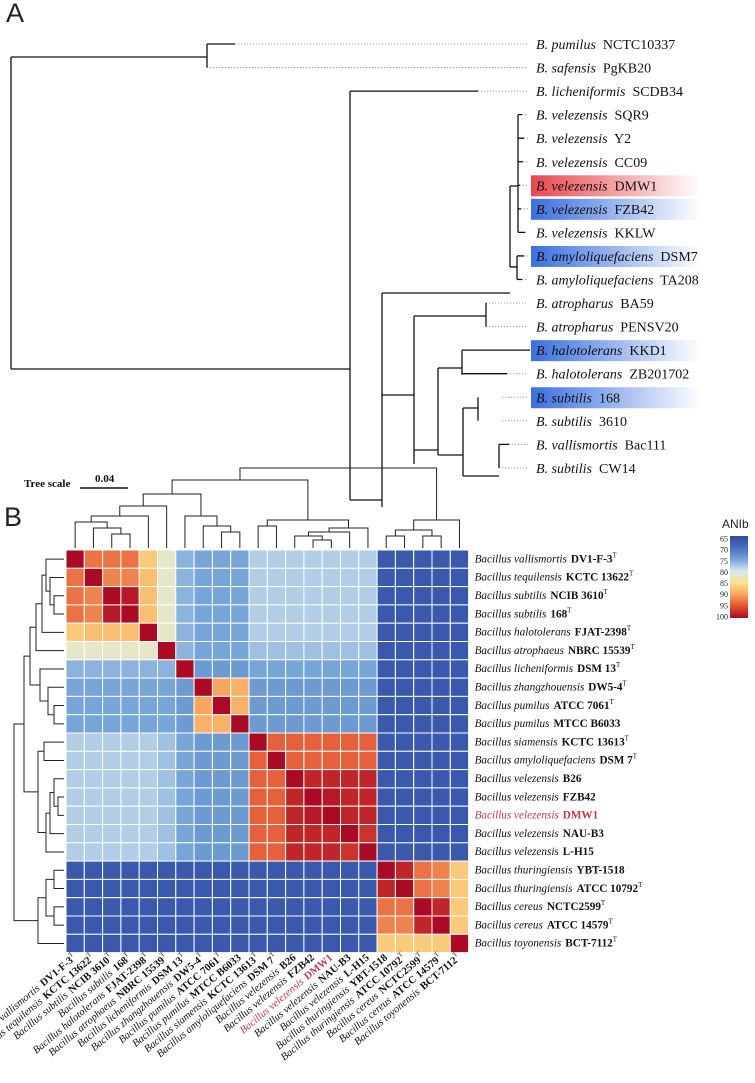  What do you see at coordinates (607, 328) in the screenshot?
I see `tree-leaf-label: B. atropharus PENSV20` at bounding box center [607, 328].